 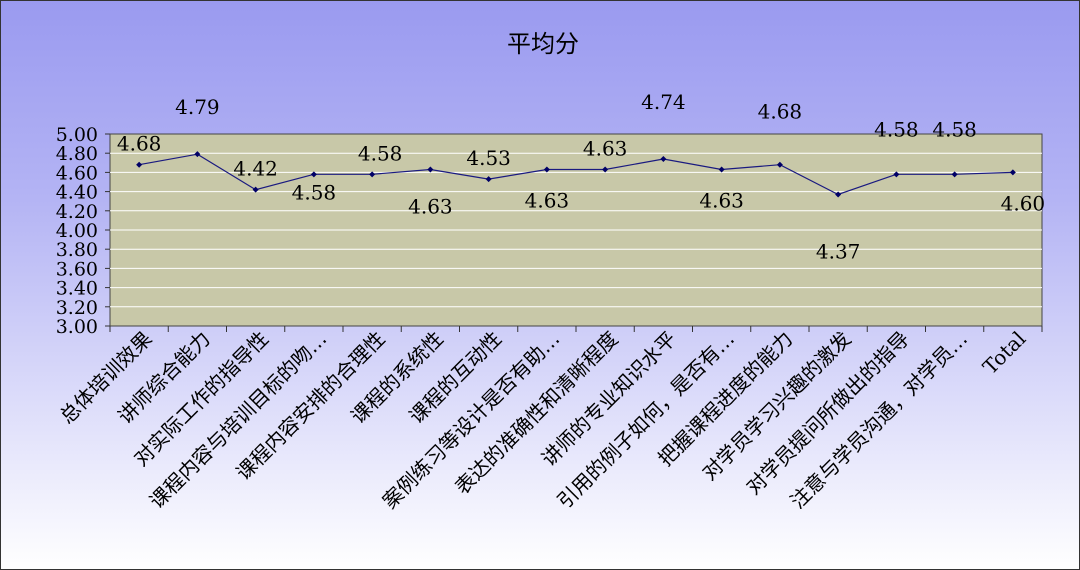 What do you see at coordinates (1023, 203) in the screenshot?
I see `data-label: 4.60` at bounding box center [1023, 203].